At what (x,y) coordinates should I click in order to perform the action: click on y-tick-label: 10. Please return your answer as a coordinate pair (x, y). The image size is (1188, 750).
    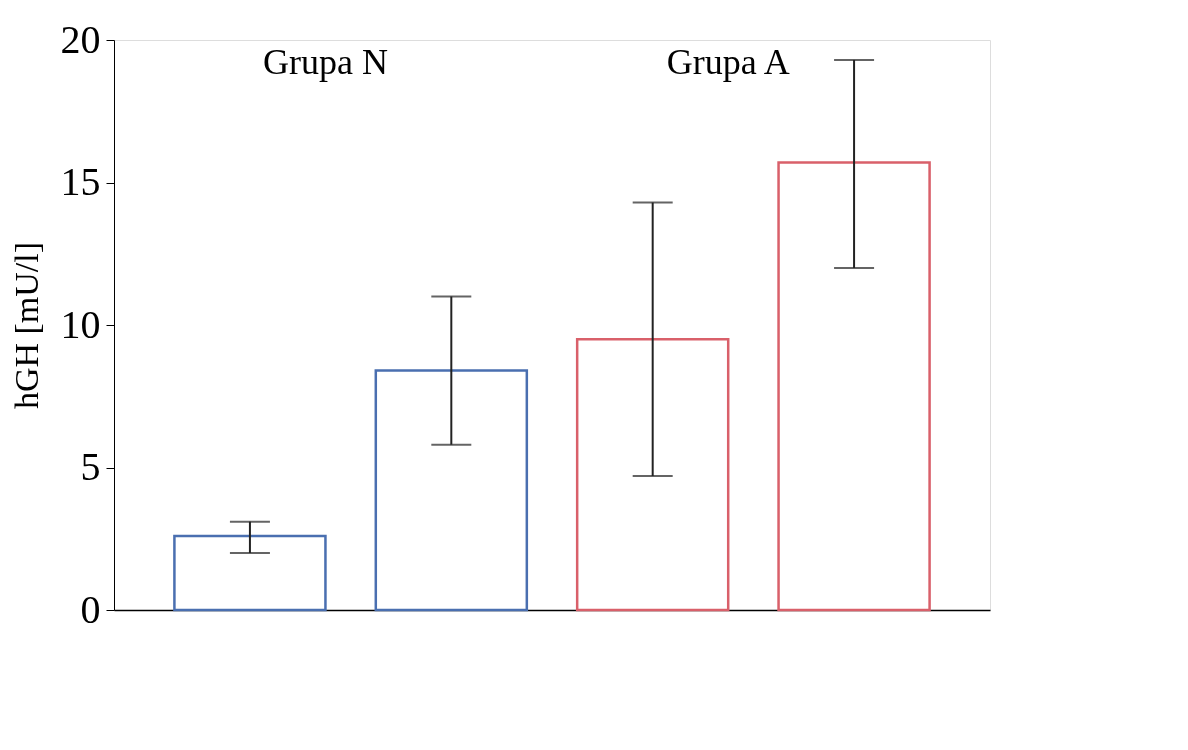
    Looking at the image, I should click on (80, 324).